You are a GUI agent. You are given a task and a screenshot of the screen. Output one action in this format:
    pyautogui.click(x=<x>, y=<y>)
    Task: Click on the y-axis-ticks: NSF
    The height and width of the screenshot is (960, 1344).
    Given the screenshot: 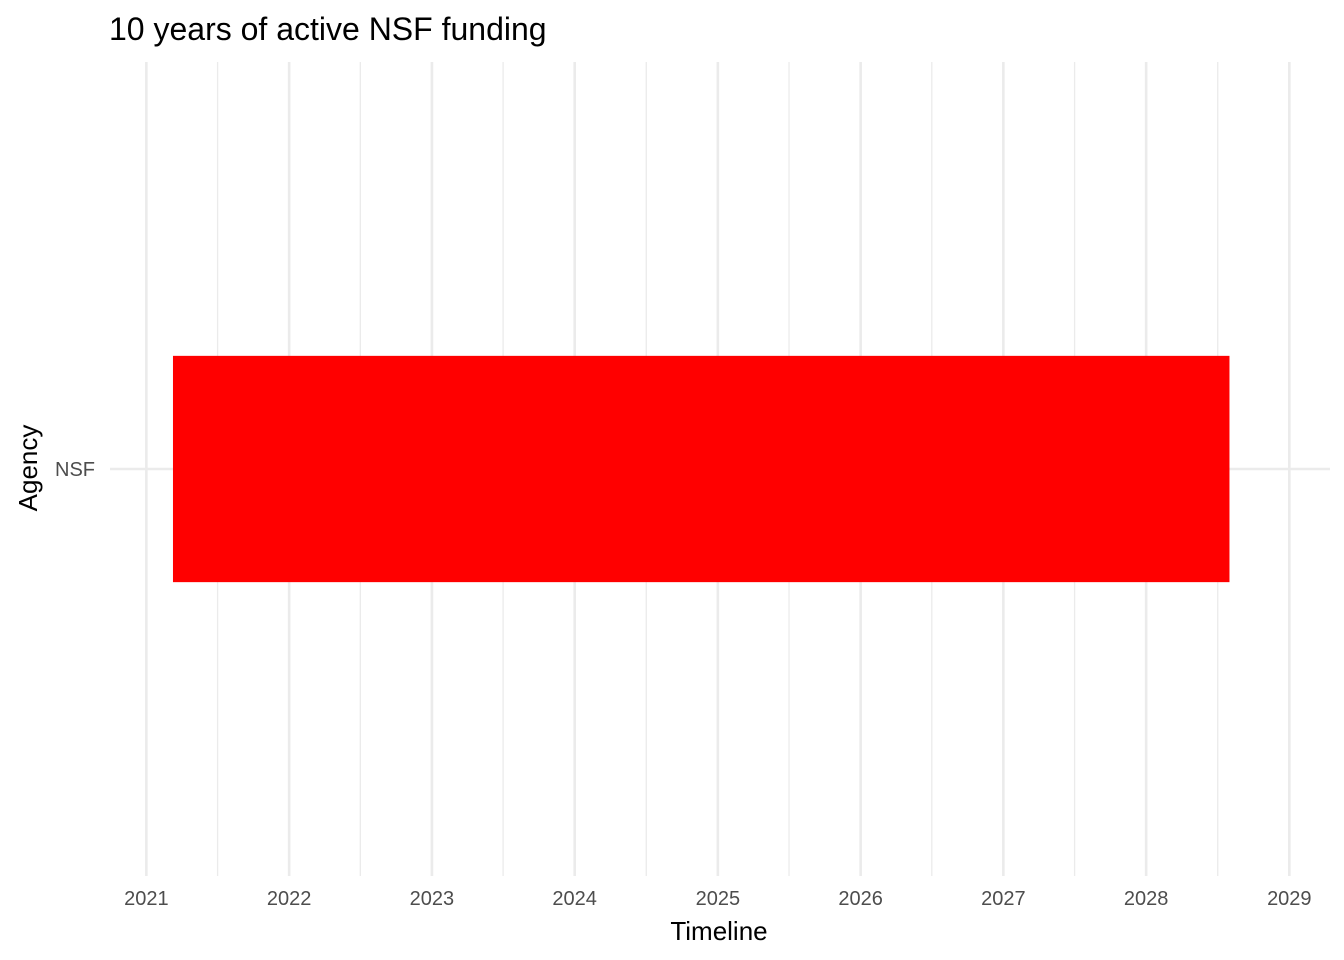 What is the action you would take?
    pyautogui.click(x=75, y=470)
    